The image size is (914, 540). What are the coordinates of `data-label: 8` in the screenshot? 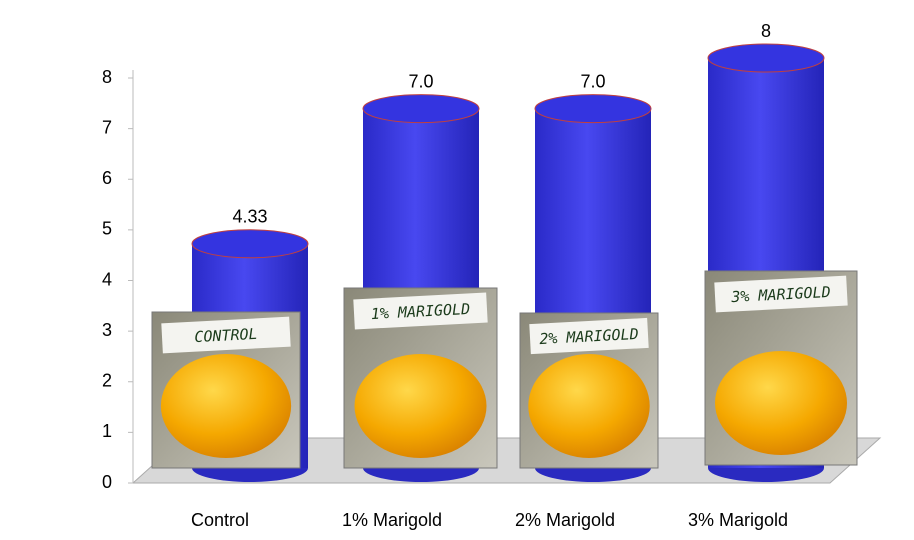 It's located at (766, 31).